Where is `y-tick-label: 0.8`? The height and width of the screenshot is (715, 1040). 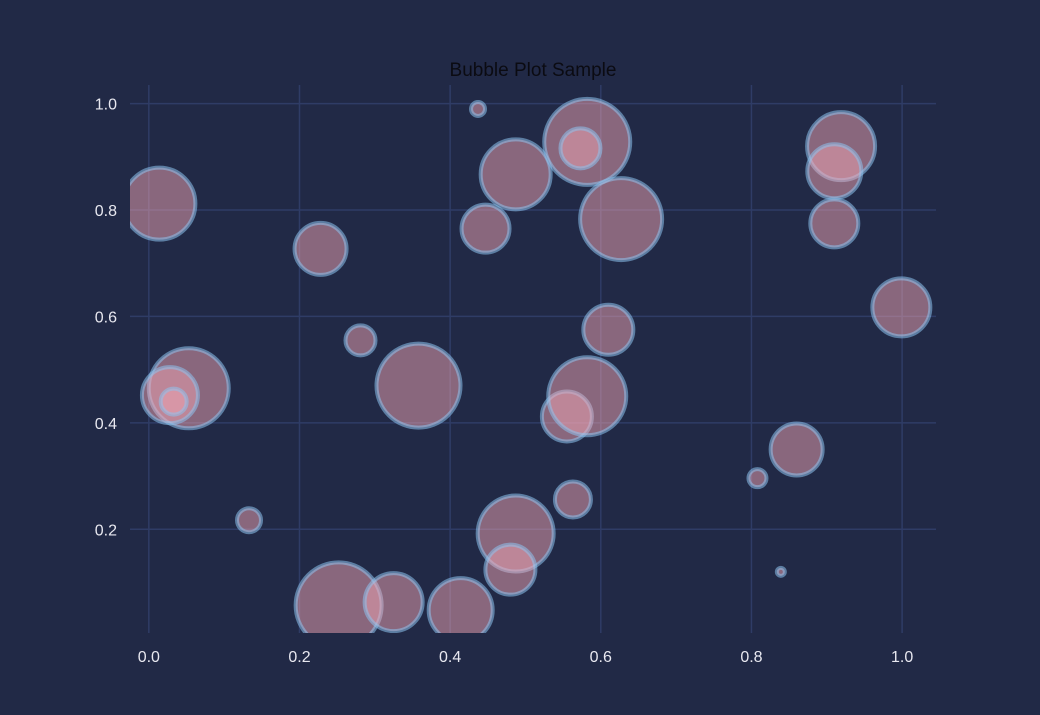
y-tick-label: 0.8 is located at coordinates (106, 211).